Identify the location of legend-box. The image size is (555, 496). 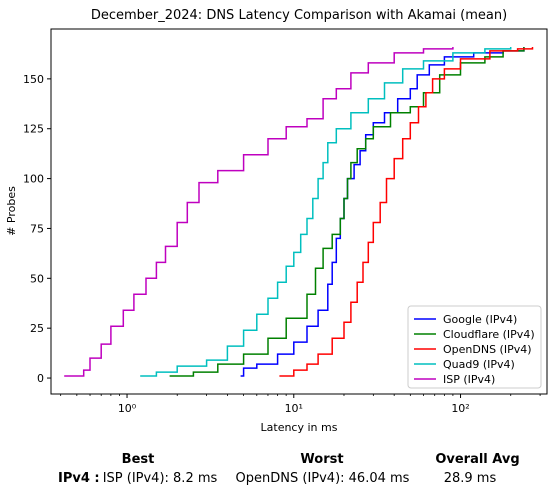
(474, 347).